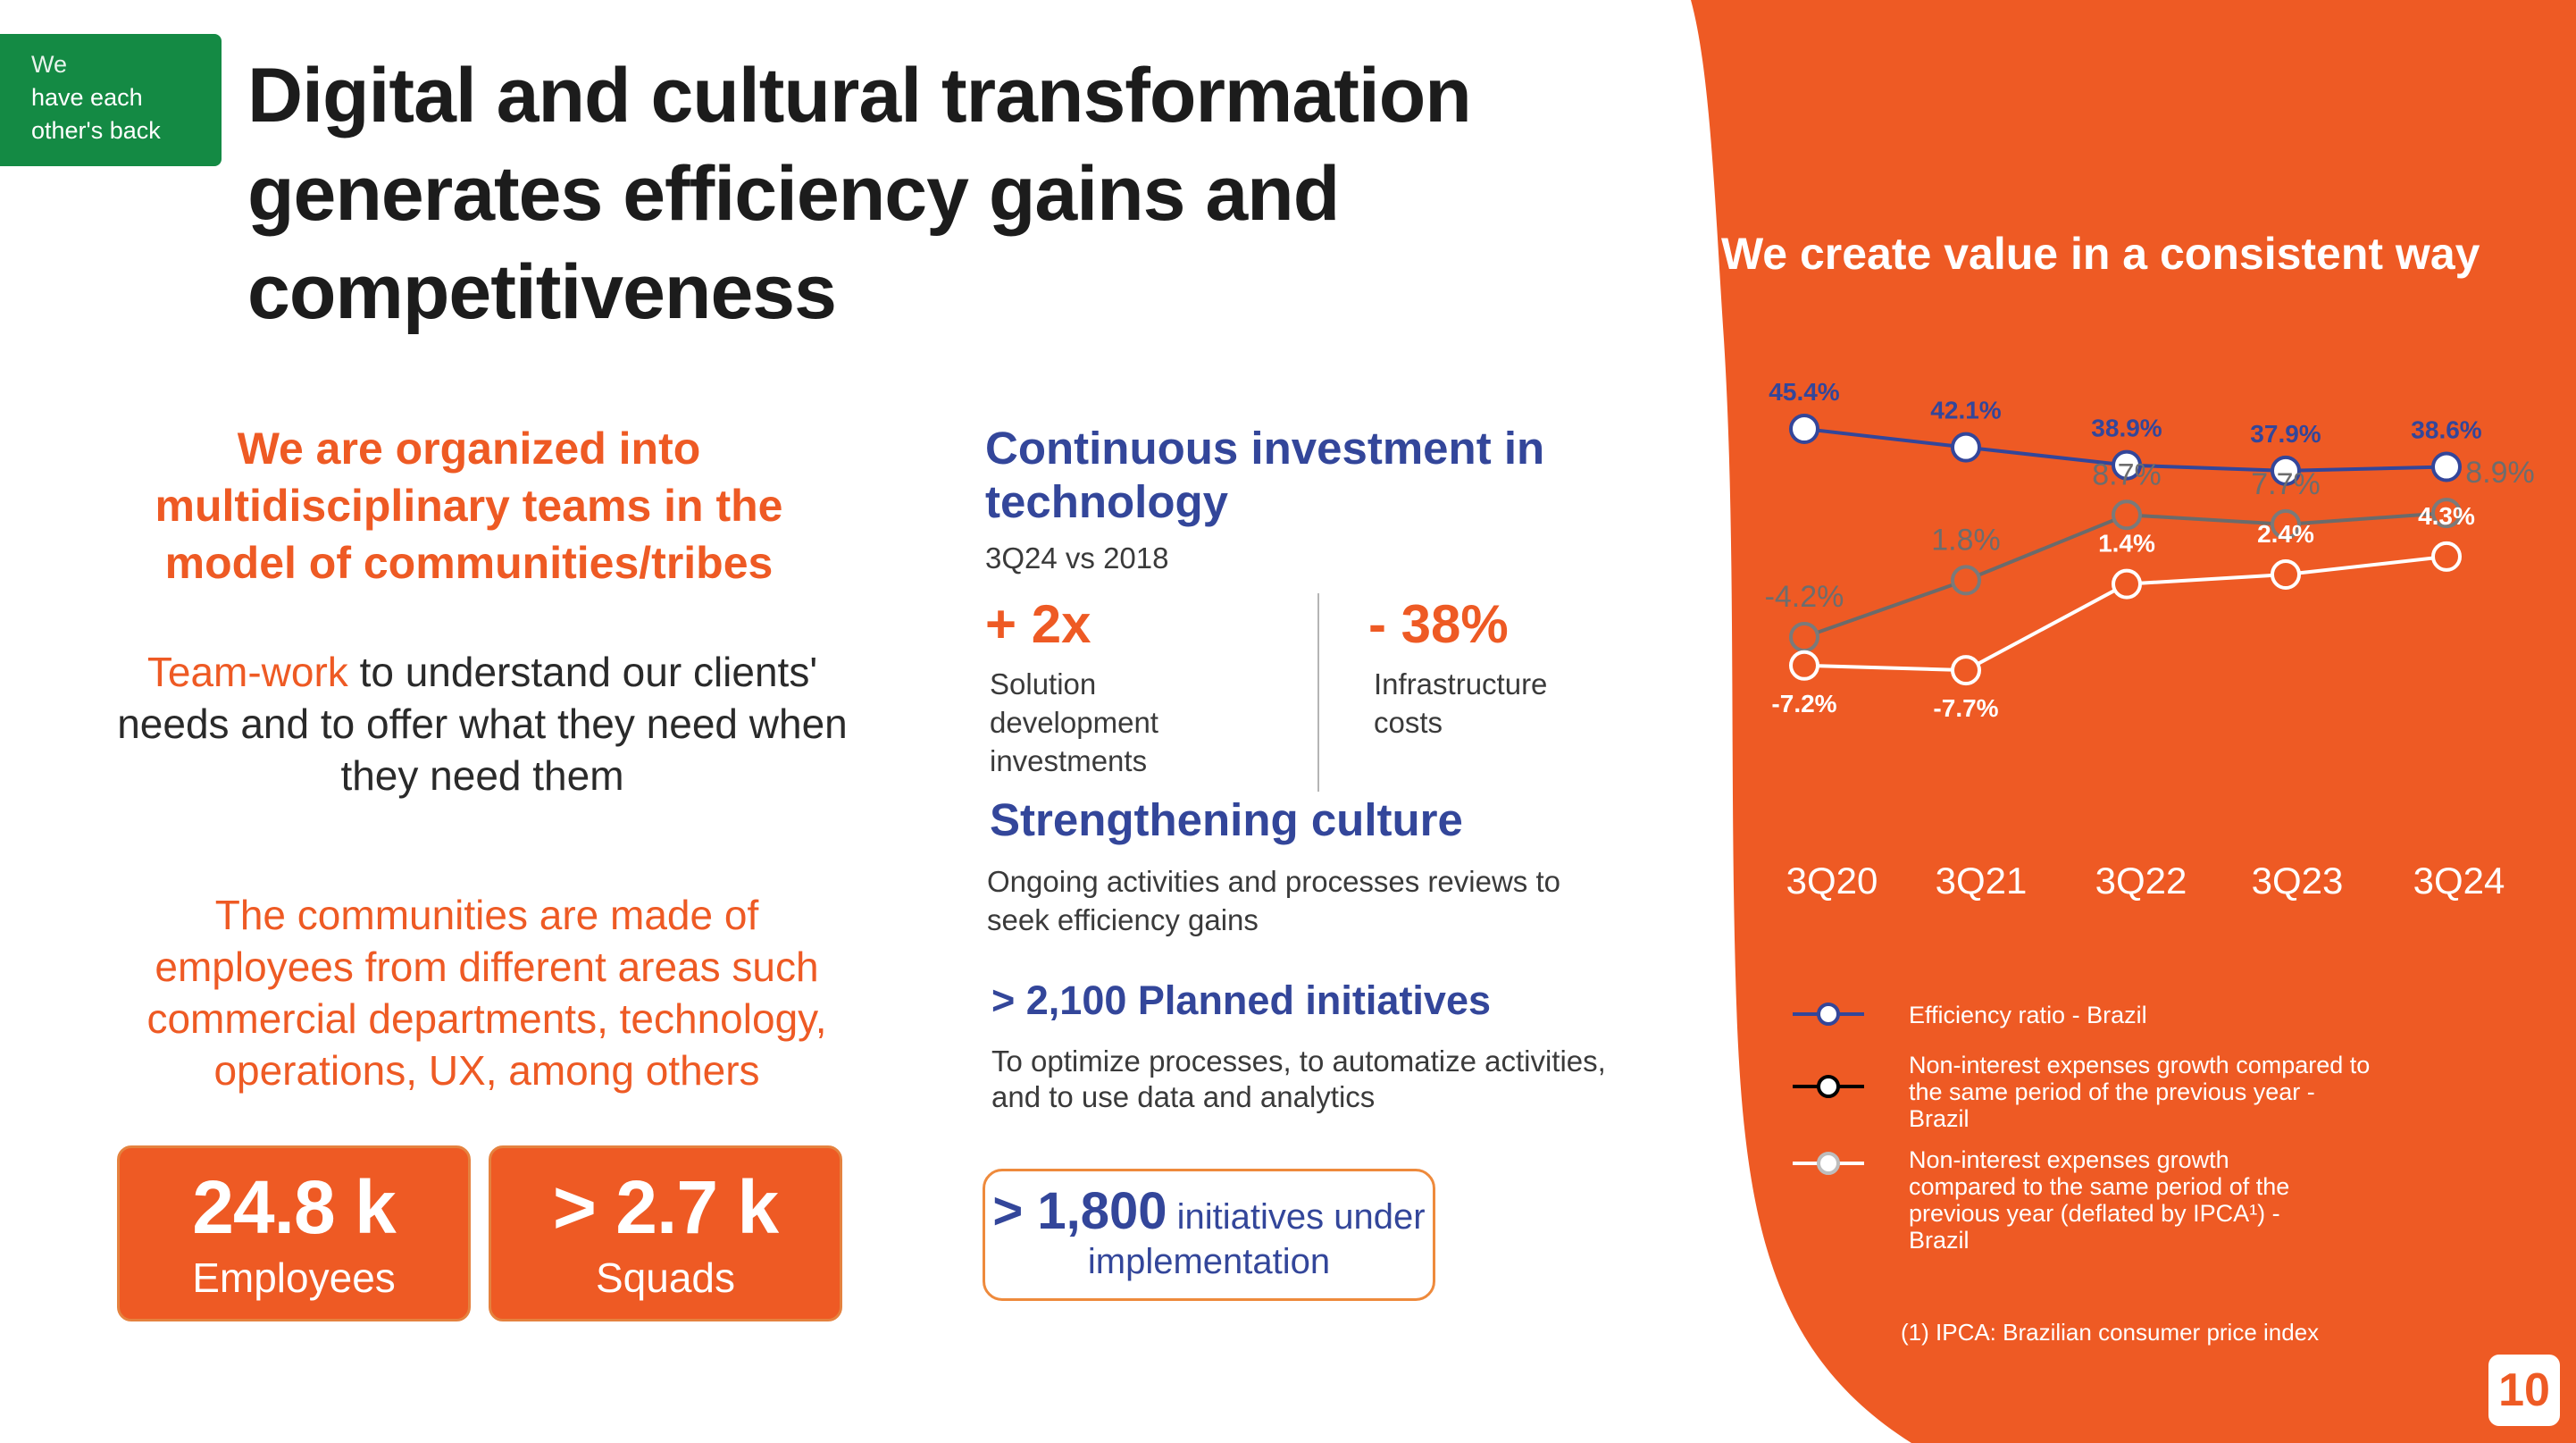 This screenshot has height=1443, width=2576. What do you see at coordinates (1461, 703) in the screenshot?
I see `infrastructure-label: Infrastructure costs` at bounding box center [1461, 703].